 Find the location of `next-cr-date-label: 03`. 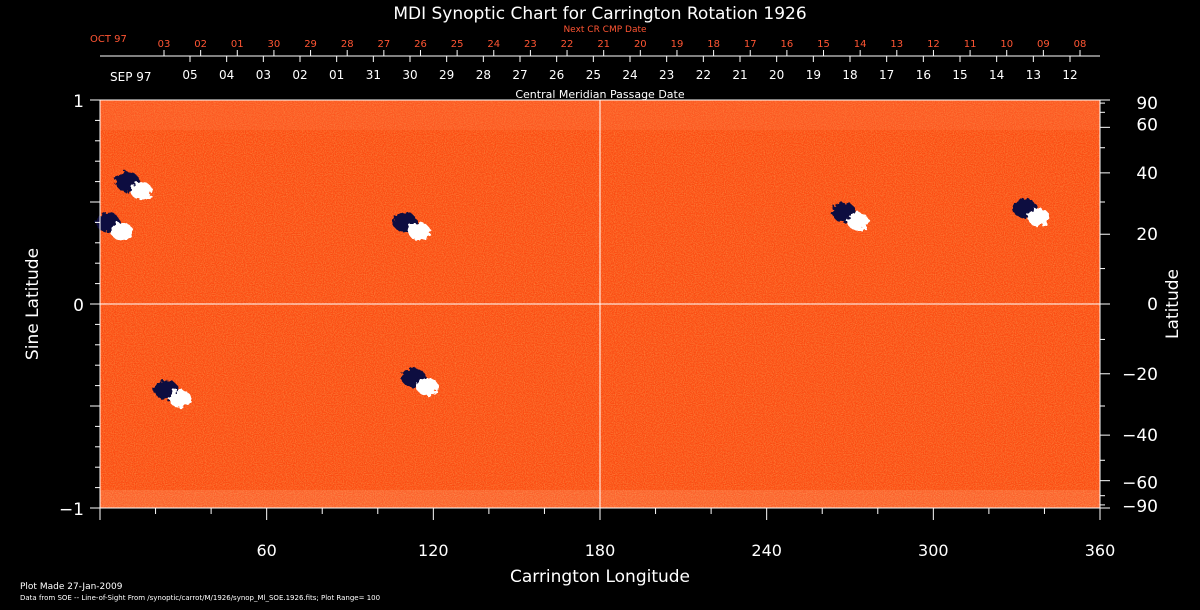

next-cr-date-label: 03 is located at coordinates (164, 44).